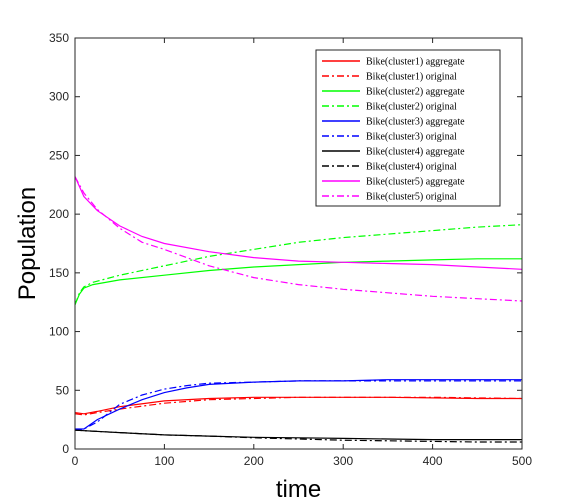 The width and height of the screenshot is (579, 504). Describe the element at coordinates (27, 243) in the screenshot. I see `y-axis-label: Population` at that location.